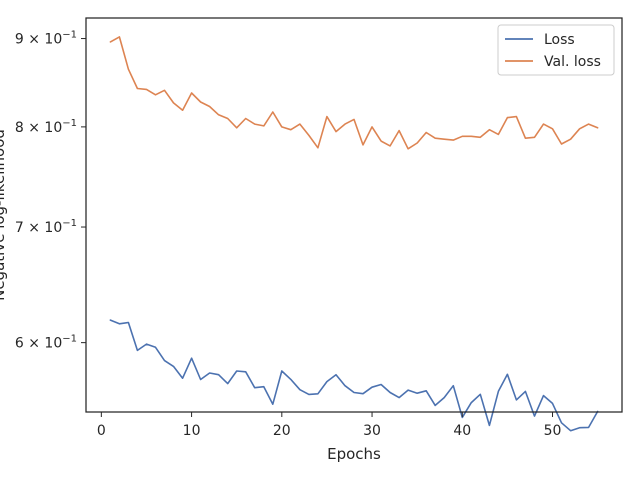 This screenshot has width=640, height=480. What do you see at coordinates (101, 431) in the screenshot?
I see `x-tick-label: 0` at bounding box center [101, 431].